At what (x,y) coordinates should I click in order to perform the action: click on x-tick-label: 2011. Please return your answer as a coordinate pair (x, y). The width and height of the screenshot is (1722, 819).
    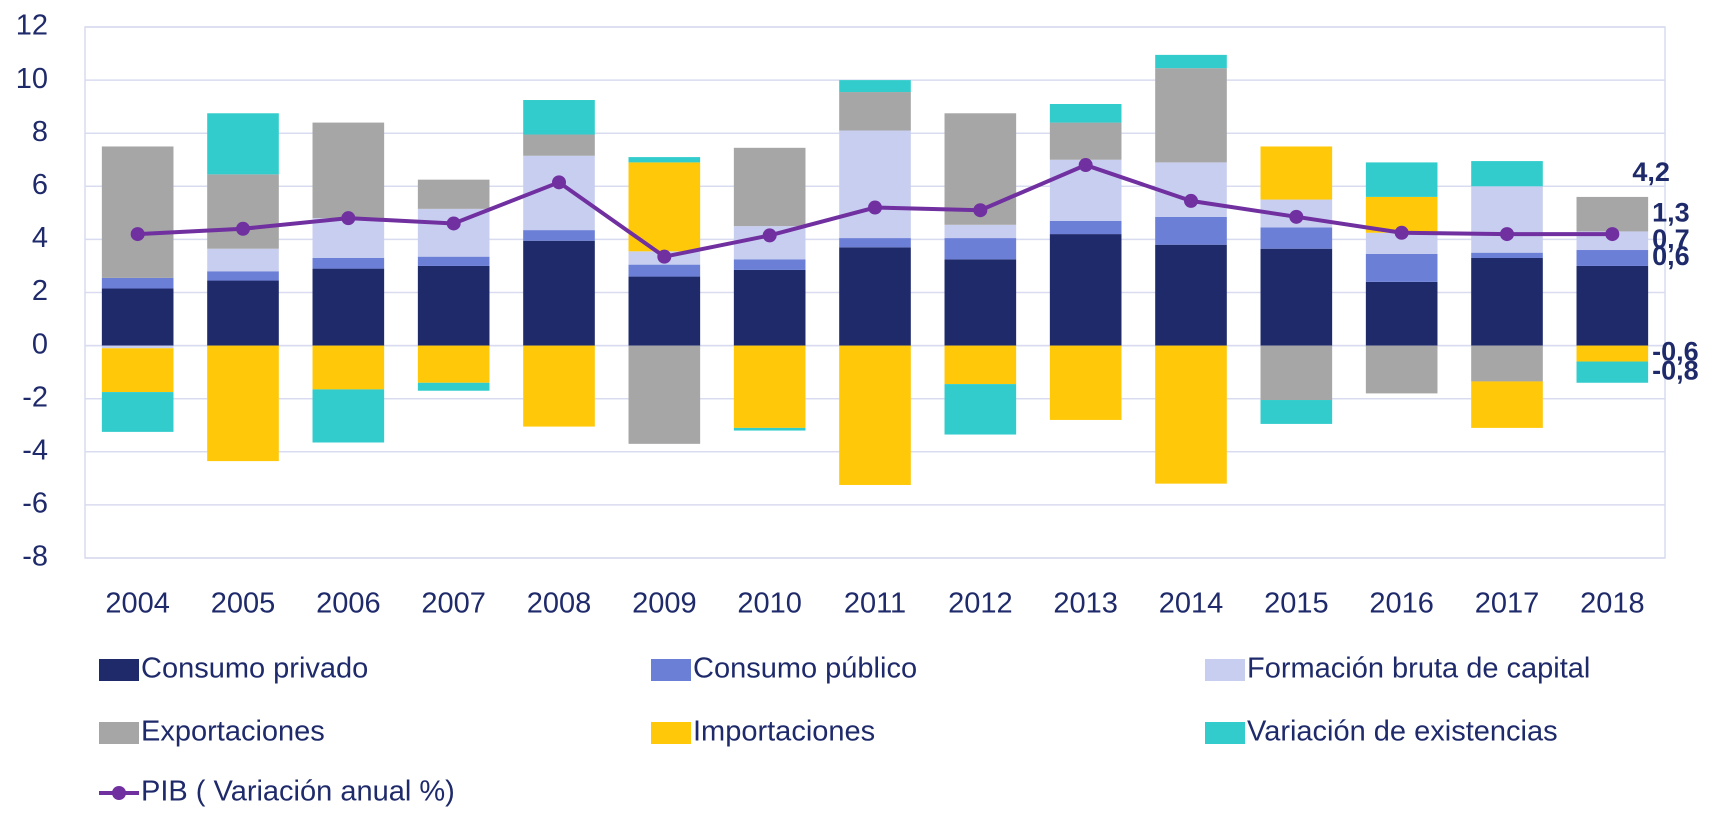
    Looking at the image, I should click on (875, 604).